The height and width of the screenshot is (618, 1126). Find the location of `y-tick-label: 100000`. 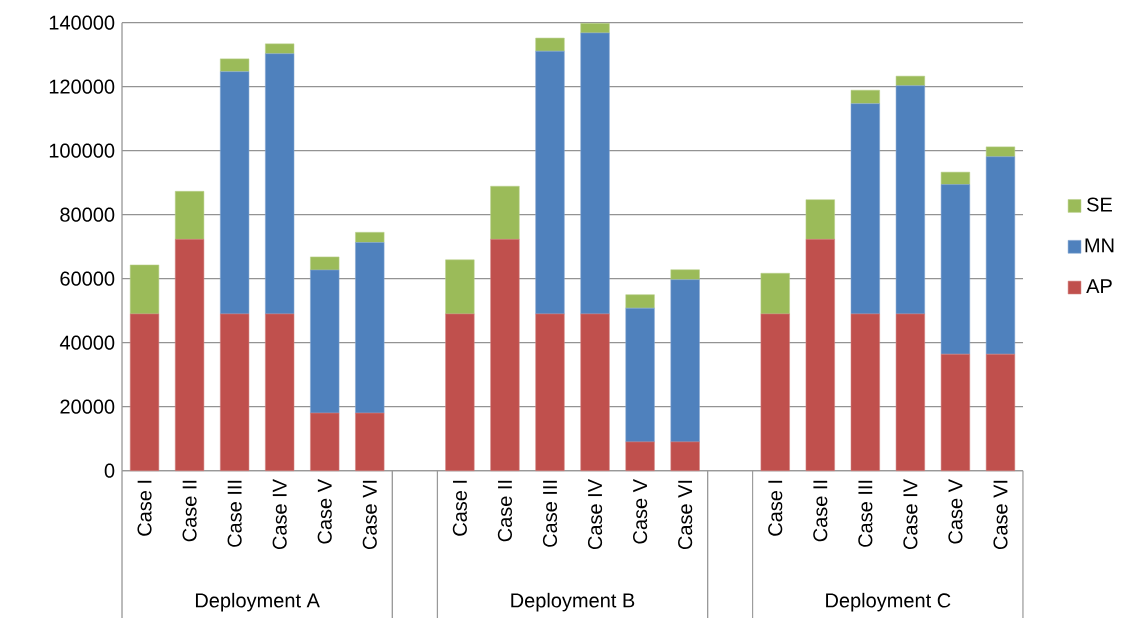

y-tick-label: 100000 is located at coordinates (82, 150).